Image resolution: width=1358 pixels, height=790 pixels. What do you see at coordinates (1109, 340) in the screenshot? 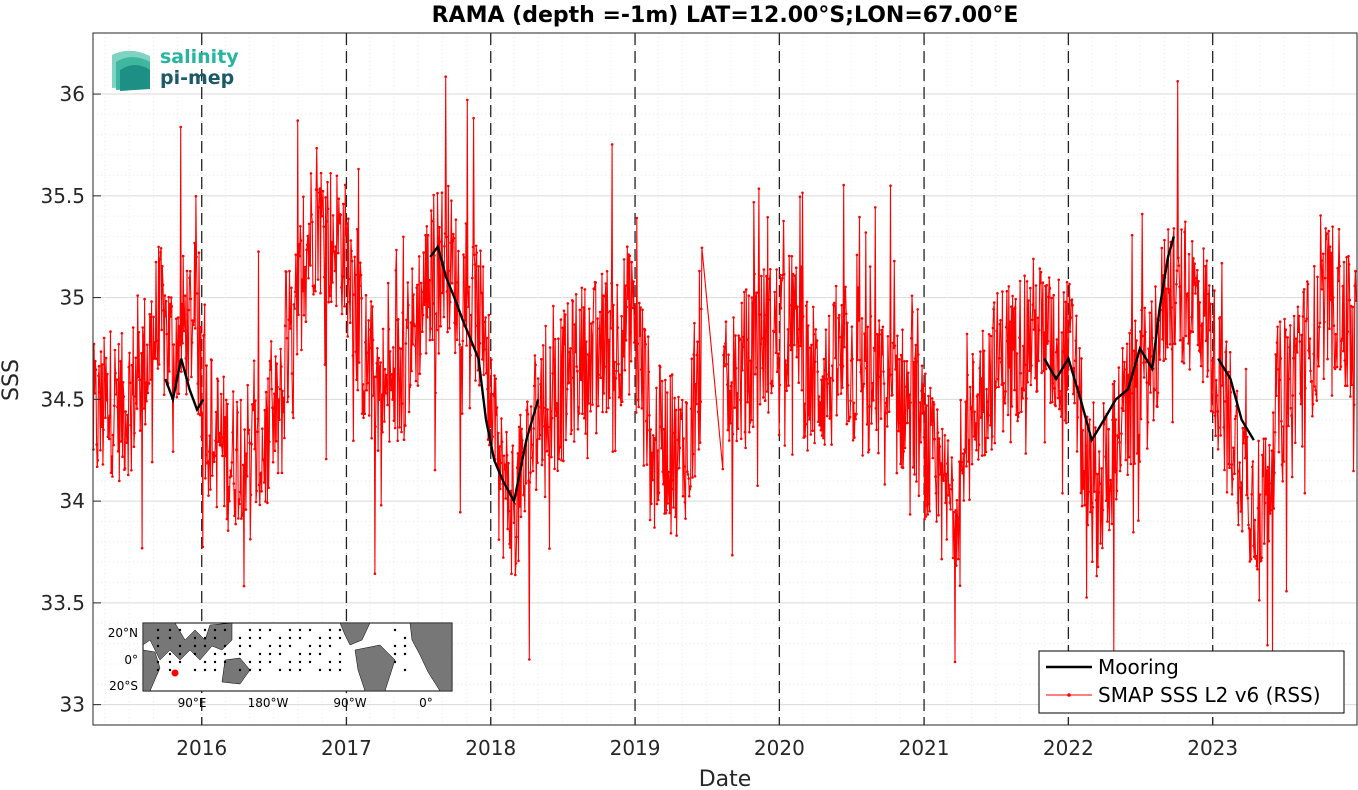
I see `mooring-series-line` at bounding box center [1109, 340].